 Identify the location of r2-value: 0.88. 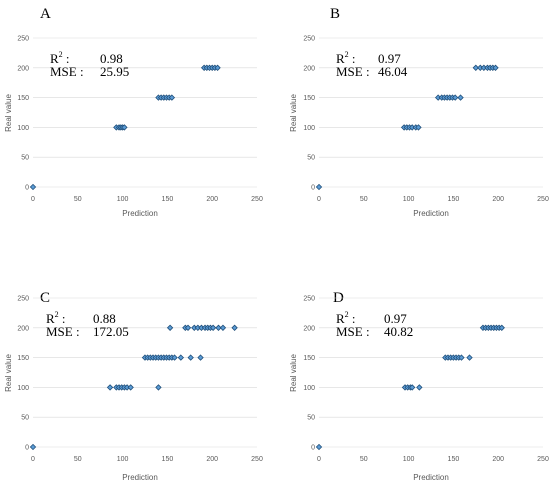
(104, 318).